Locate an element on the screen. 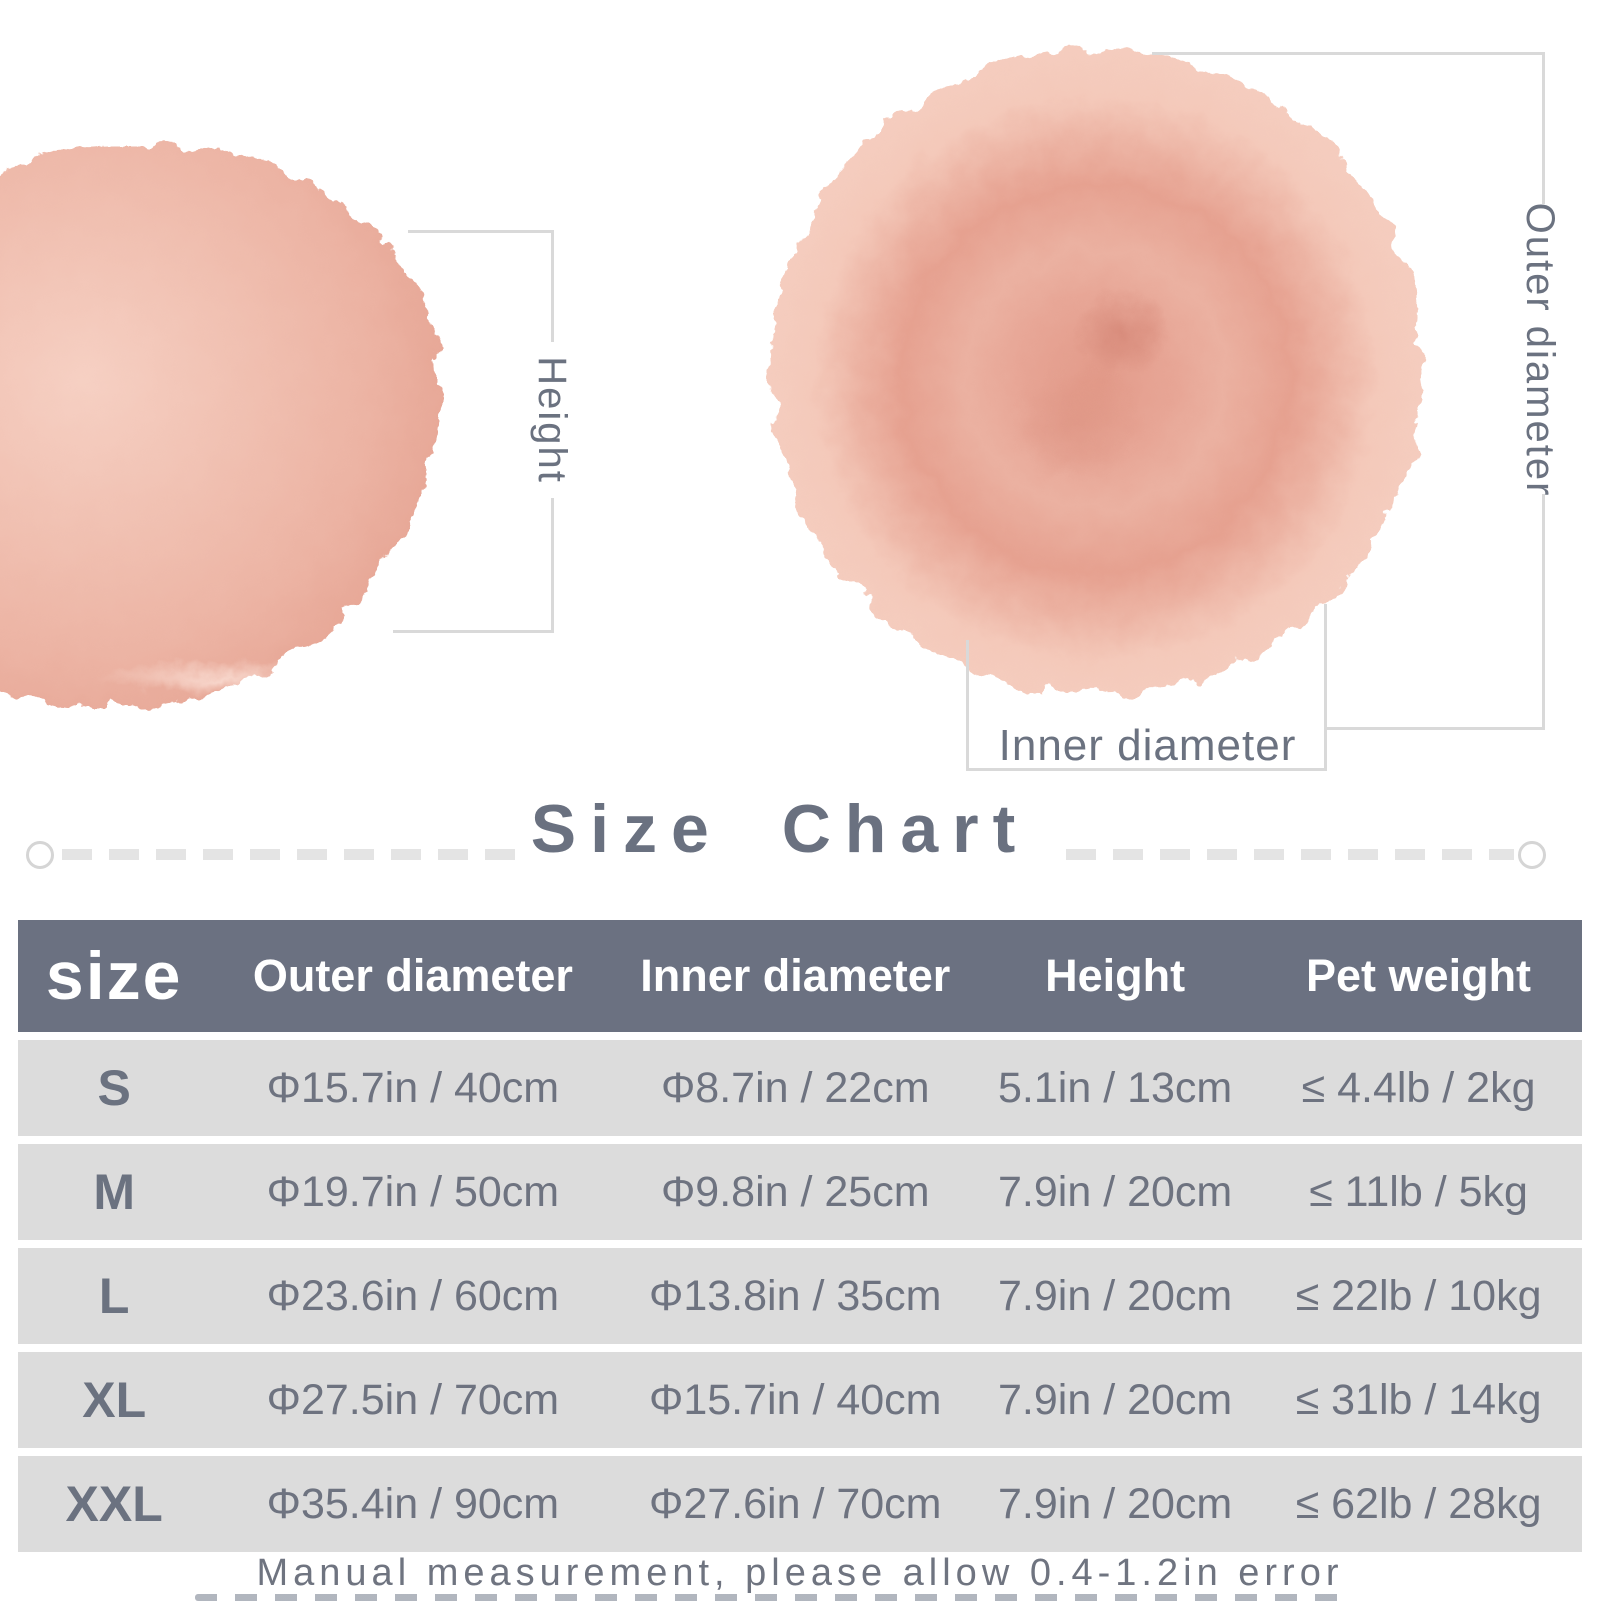 The height and width of the screenshot is (1601, 1600). row-xxl-outer: Φ35.4in / 90cm is located at coordinates (413, 1503).